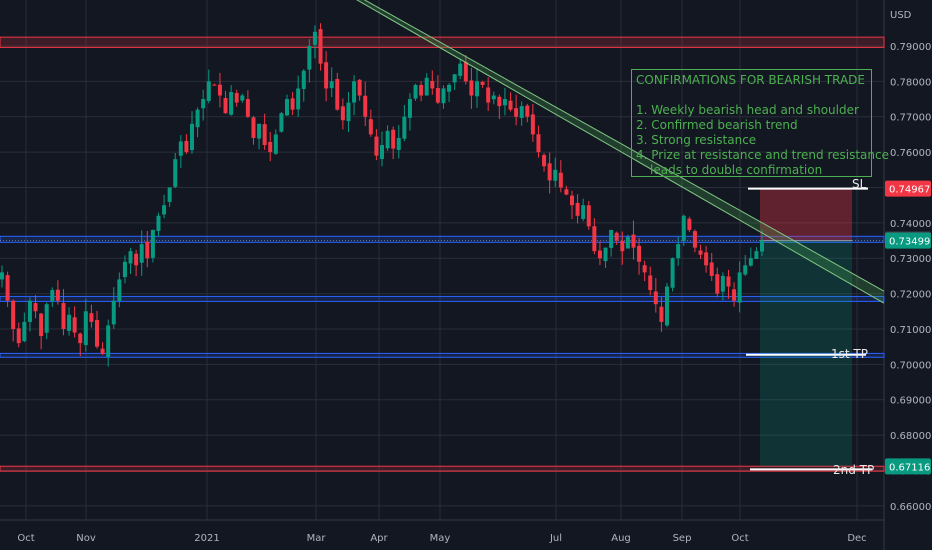 The height and width of the screenshot is (550, 932). What do you see at coordinates (910, 401) in the screenshot?
I see `y-tick-label: 0.69000` at bounding box center [910, 401].